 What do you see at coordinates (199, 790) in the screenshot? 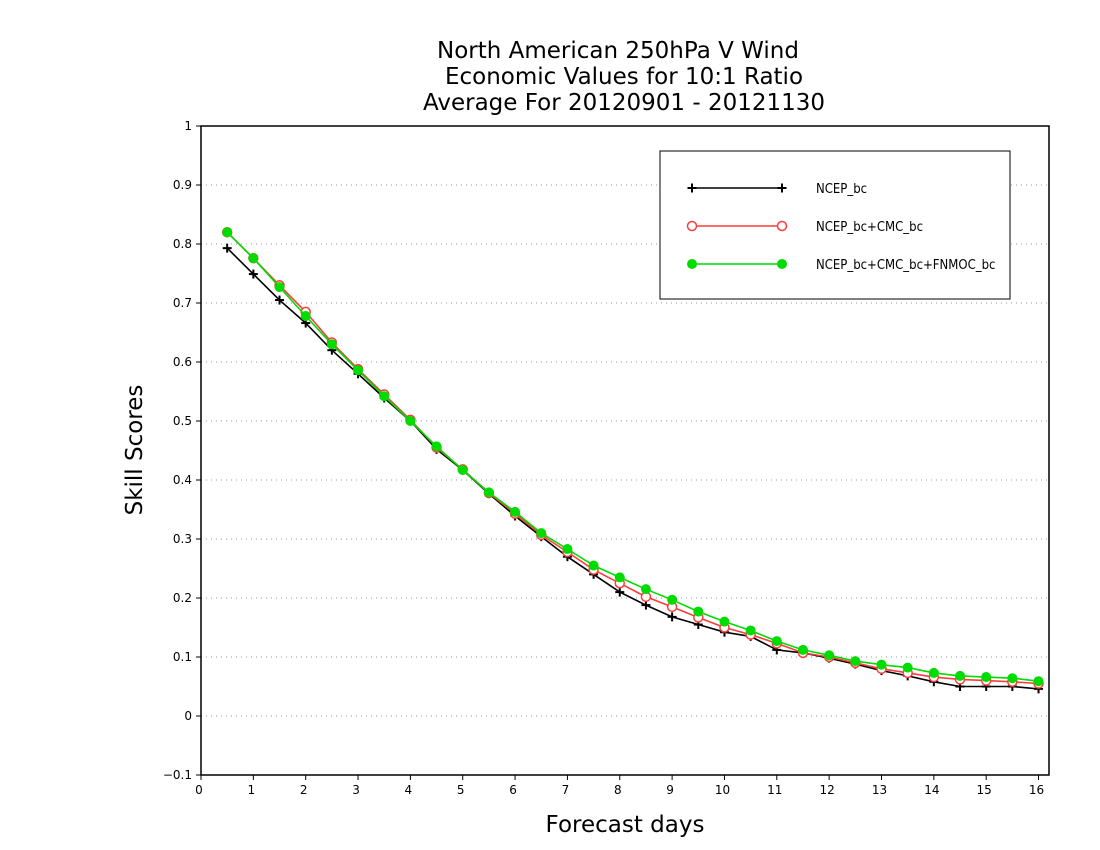
I see `x-tick-label: 0` at bounding box center [199, 790].